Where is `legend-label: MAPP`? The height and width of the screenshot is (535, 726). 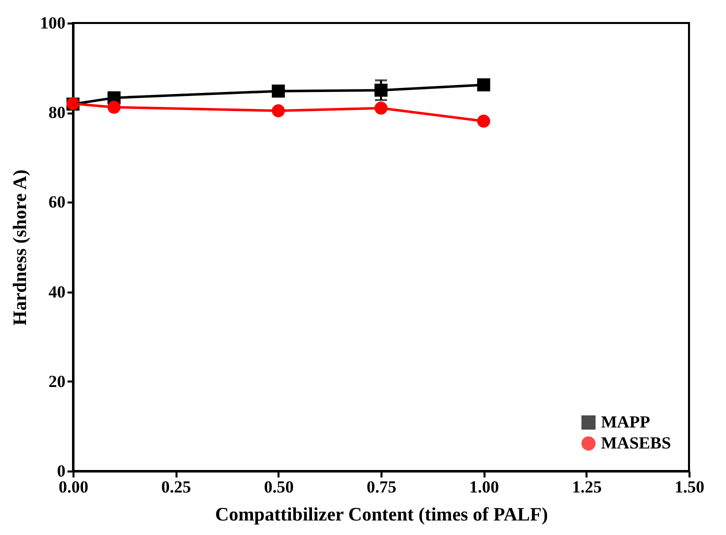
legend-label: MAPP is located at coordinates (625, 422).